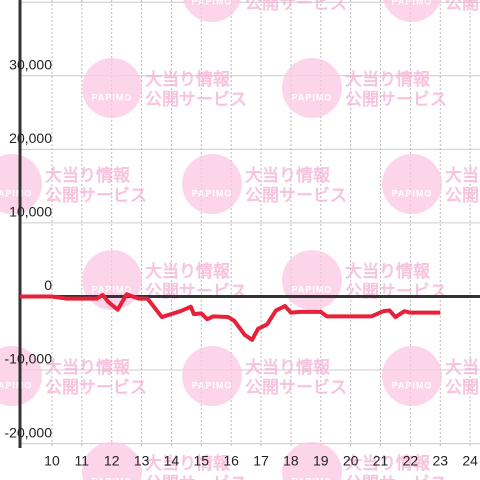  What do you see at coordinates (230, 317) in the screenshot?
I see `data-line` at bounding box center [230, 317].